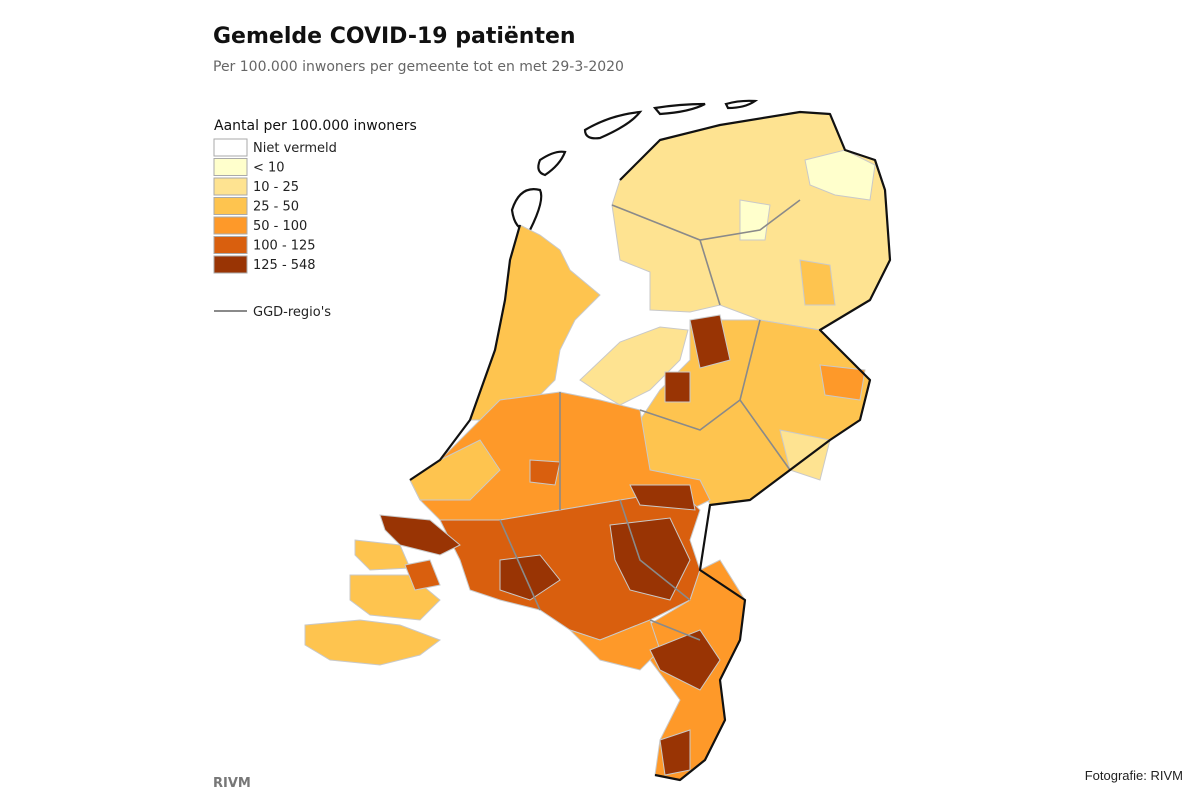  Describe the element at coordinates (276, 187) in the screenshot. I see `legend-label: 10 - 25` at that location.